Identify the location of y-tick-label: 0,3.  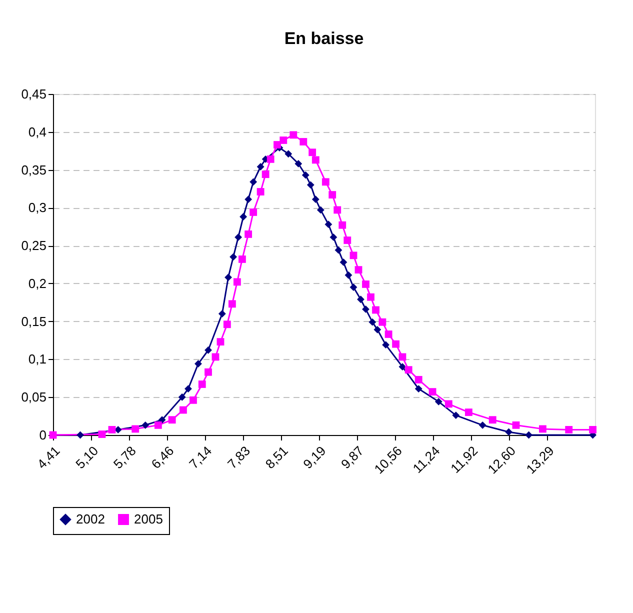
(37, 208).